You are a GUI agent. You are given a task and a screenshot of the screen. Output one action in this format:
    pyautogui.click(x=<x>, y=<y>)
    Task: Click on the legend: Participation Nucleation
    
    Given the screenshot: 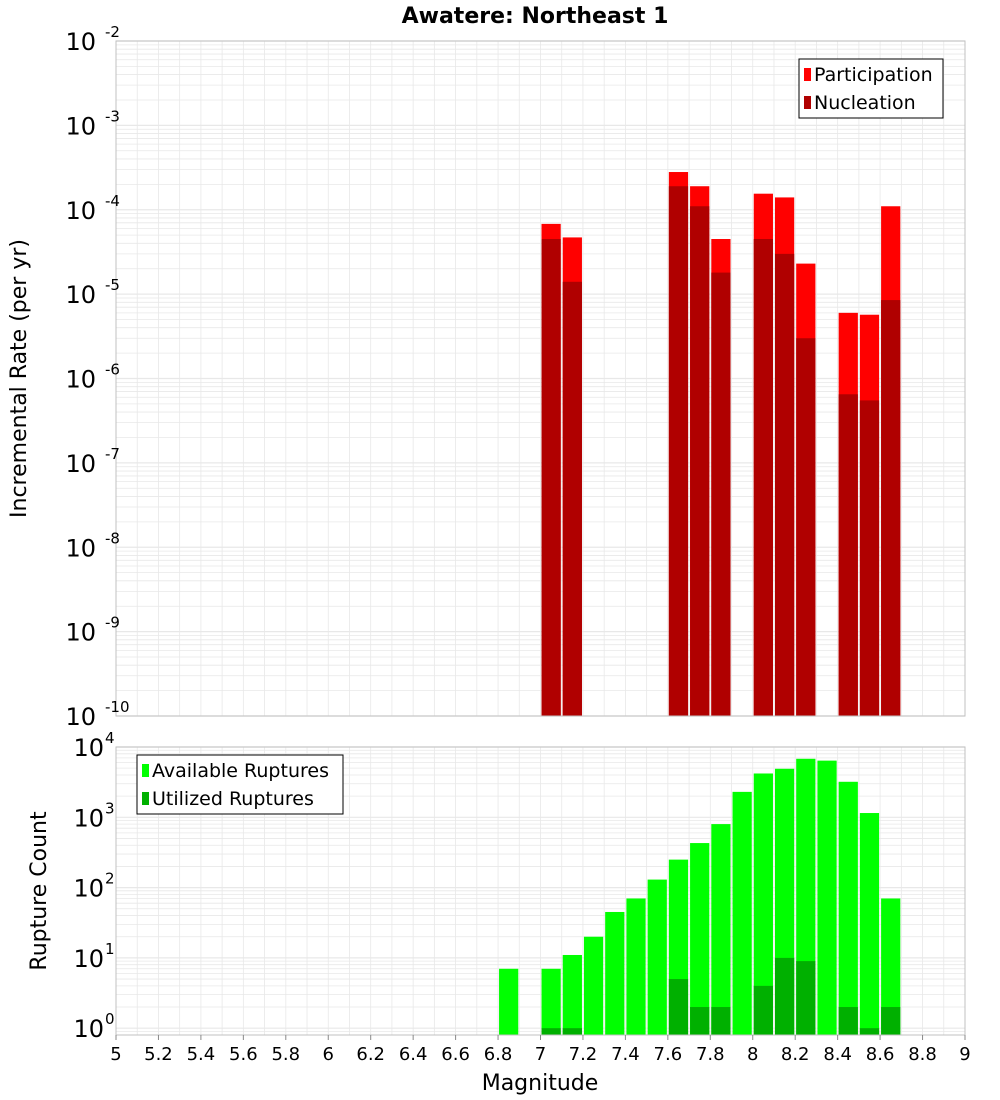 What is the action you would take?
    pyautogui.click(x=871, y=88)
    